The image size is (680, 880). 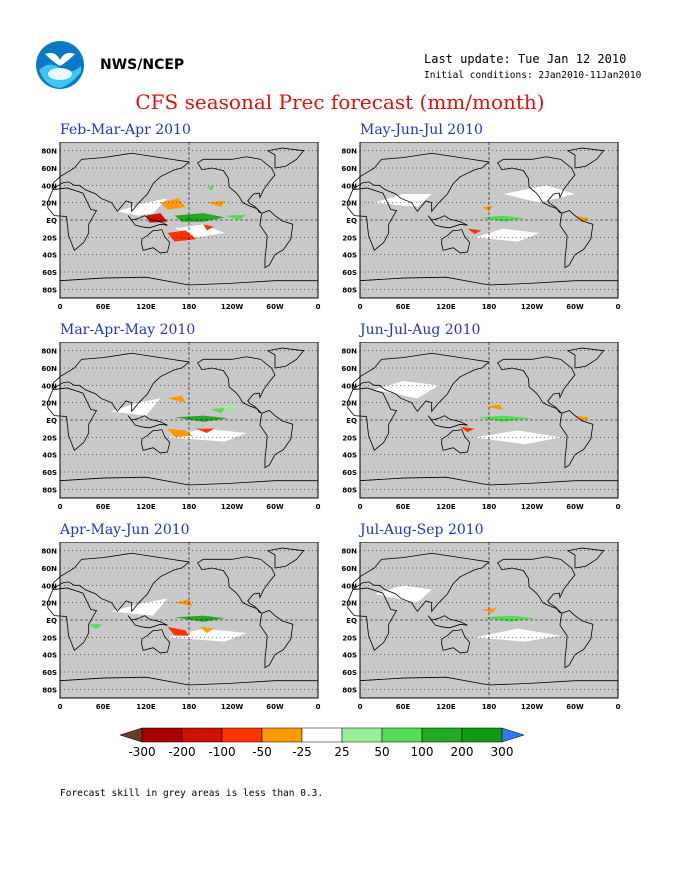 What do you see at coordinates (513, 735) in the screenshot?
I see `colorbar-arrow-right` at bounding box center [513, 735].